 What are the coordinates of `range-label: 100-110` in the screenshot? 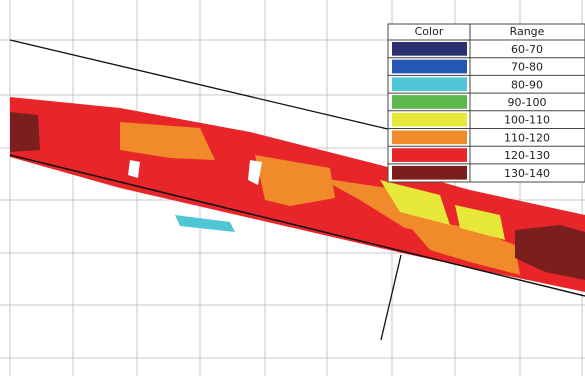 It's located at (527, 120).